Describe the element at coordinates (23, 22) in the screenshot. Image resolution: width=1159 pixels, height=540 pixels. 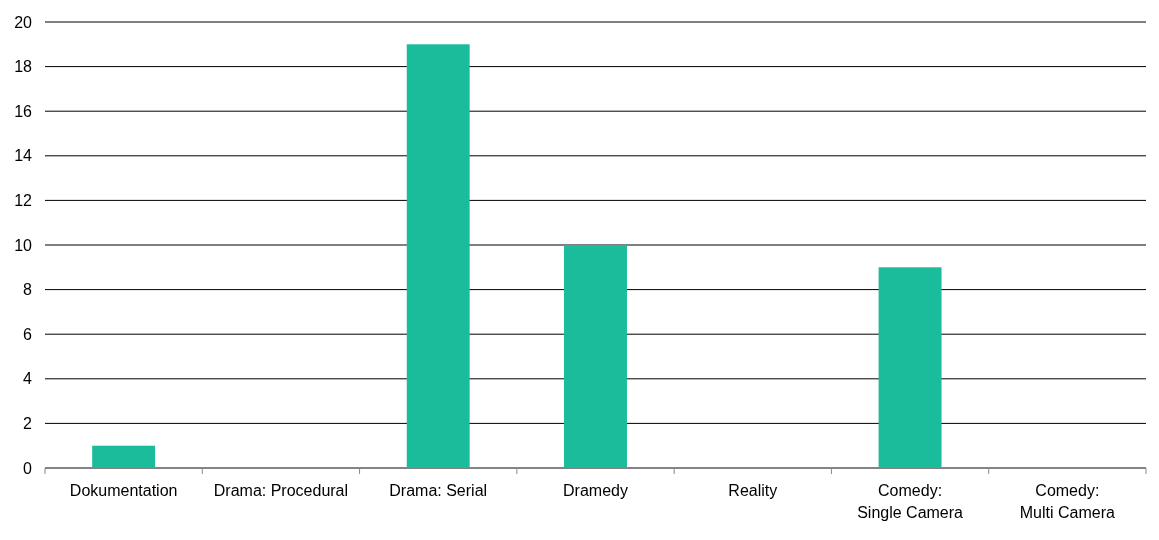
I see `y-tick-label: 20` at that location.